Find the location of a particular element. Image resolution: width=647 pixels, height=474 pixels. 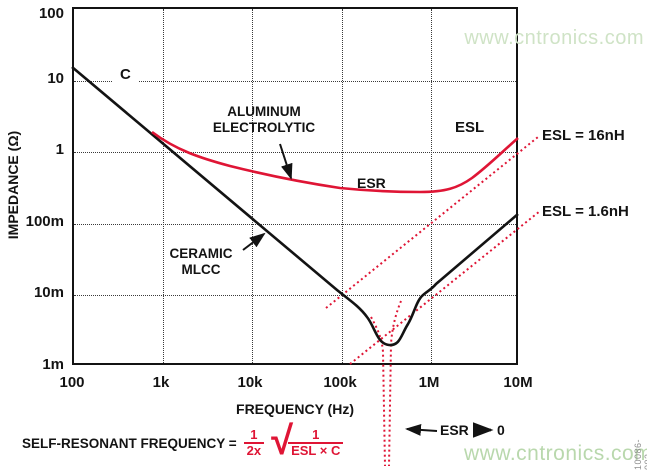

formula-lhs: SELF-RESONANT FREQUENCY = is located at coordinates (129, 443).